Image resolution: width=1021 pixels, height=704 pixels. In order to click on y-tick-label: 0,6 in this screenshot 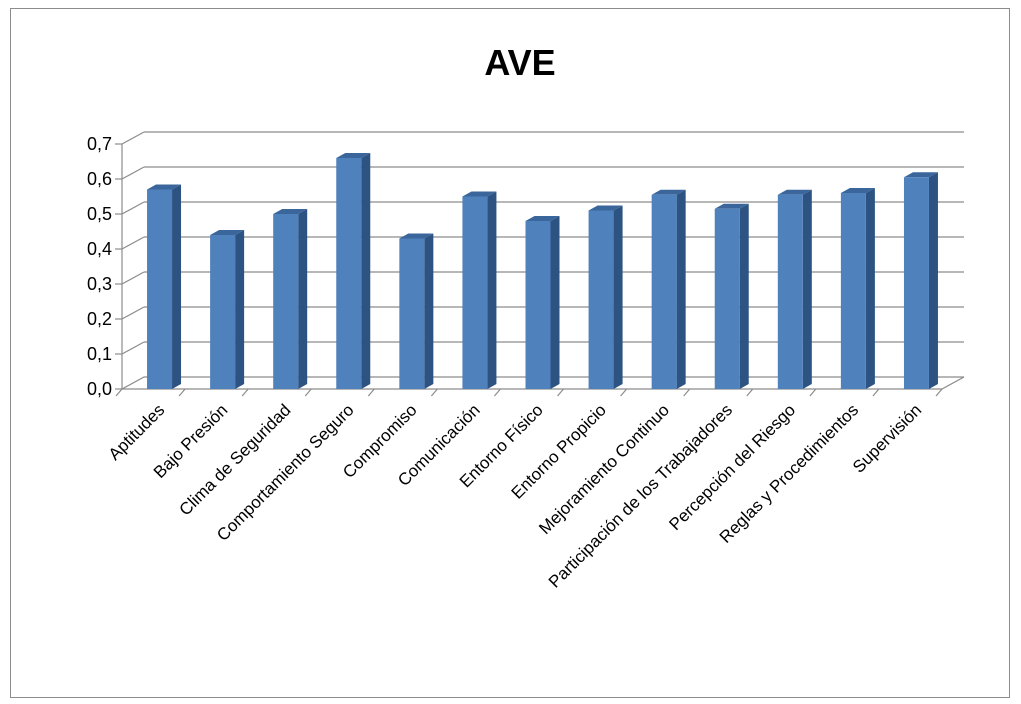, I will do `click(99, 179)`.